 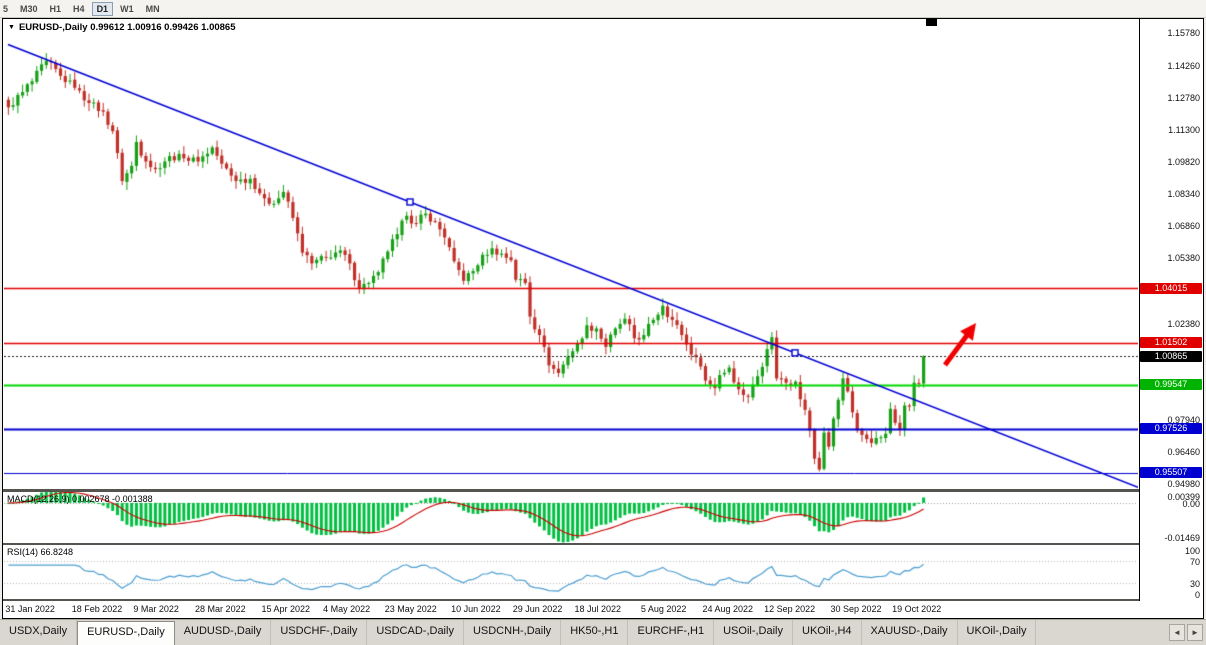 I want to click on price-level-badge: 0.99547, so click(x=1171, y=385).